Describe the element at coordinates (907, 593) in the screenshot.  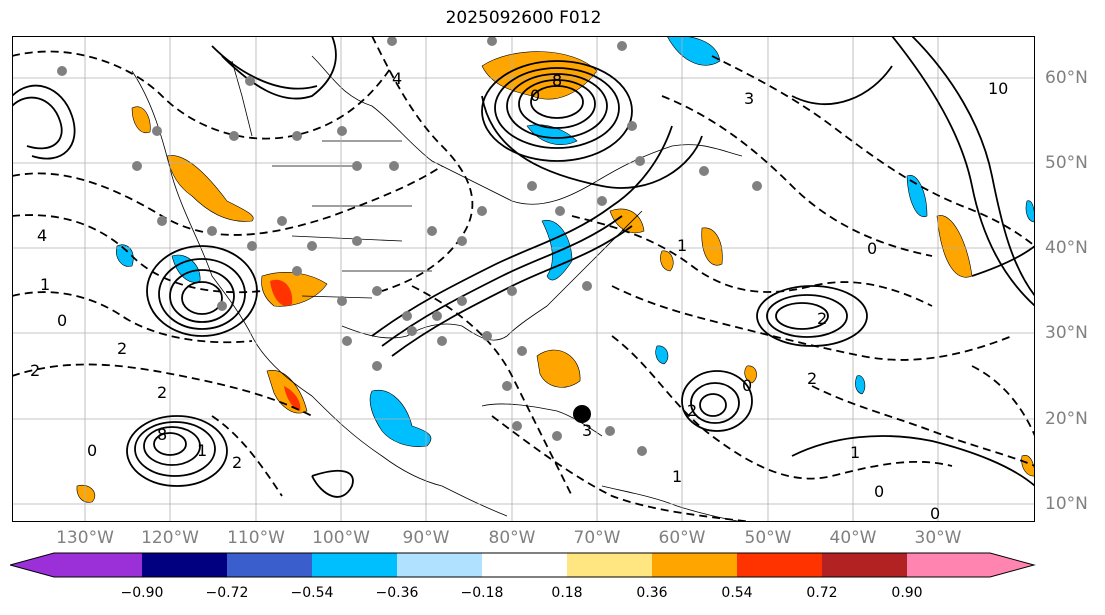
I see `colorbar-tick-label: 0.90` at that location.